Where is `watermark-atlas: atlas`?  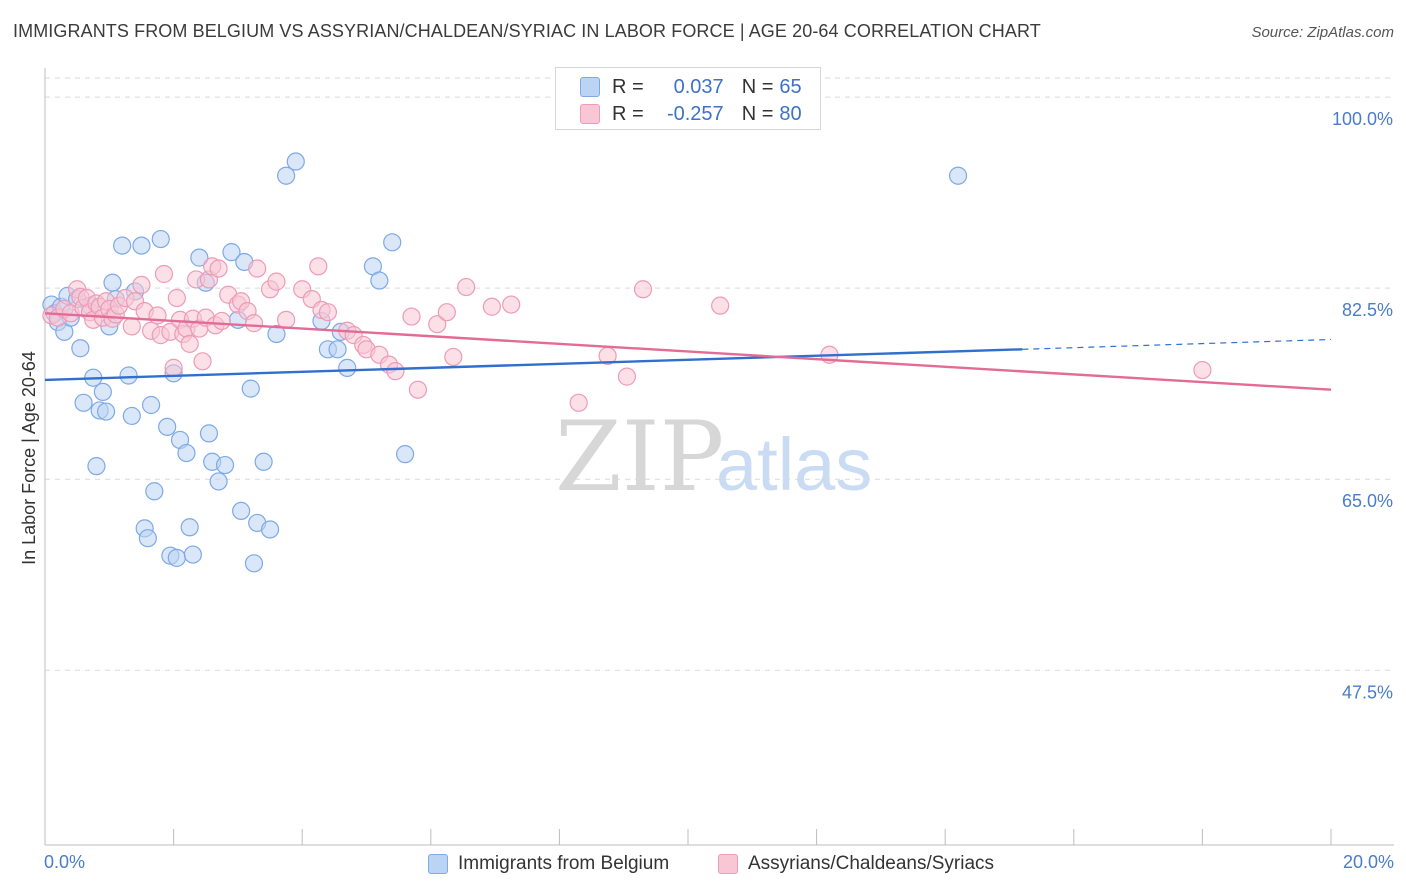 watermark-atlas: atlas is located at coordinates (794, 464).